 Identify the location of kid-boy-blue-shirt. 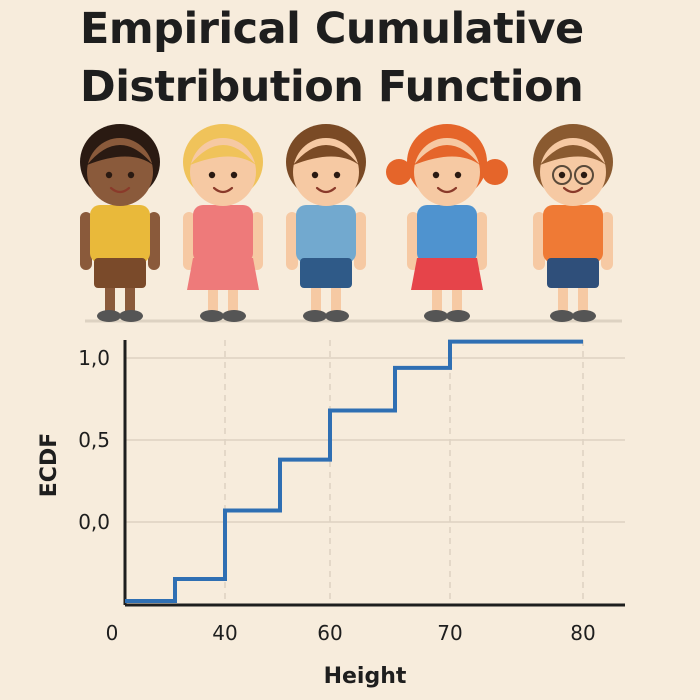
(326, 223).